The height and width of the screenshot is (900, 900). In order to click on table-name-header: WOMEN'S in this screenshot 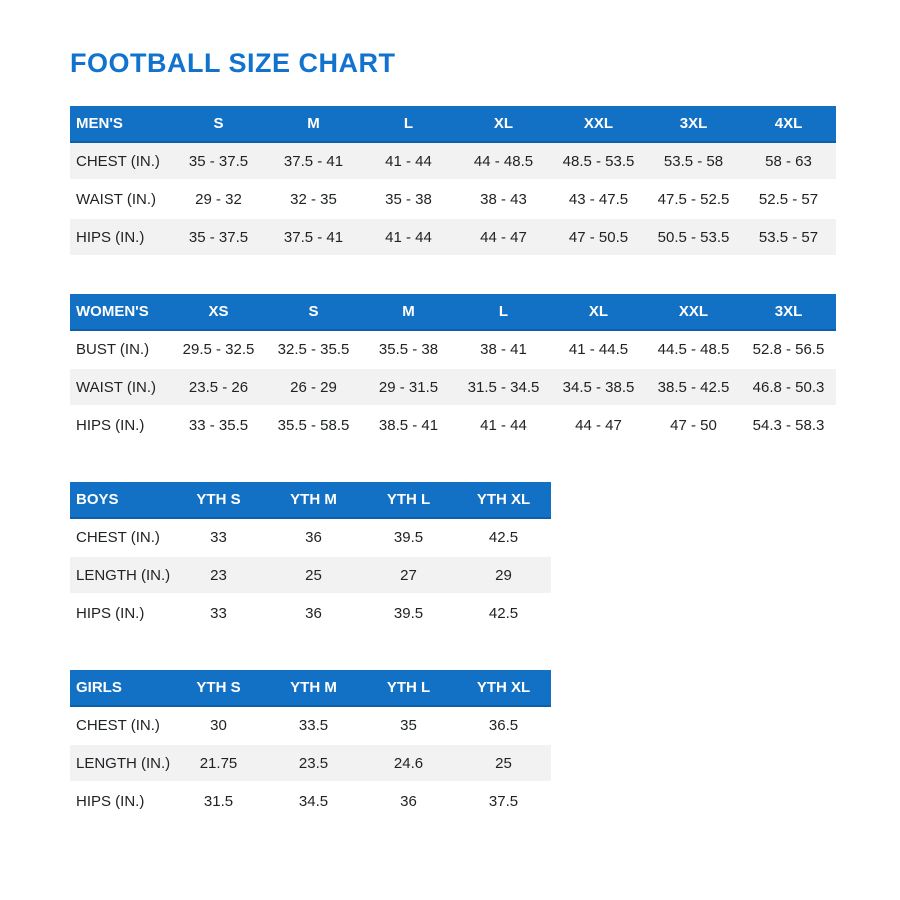, I will do `click(120, 313)`.